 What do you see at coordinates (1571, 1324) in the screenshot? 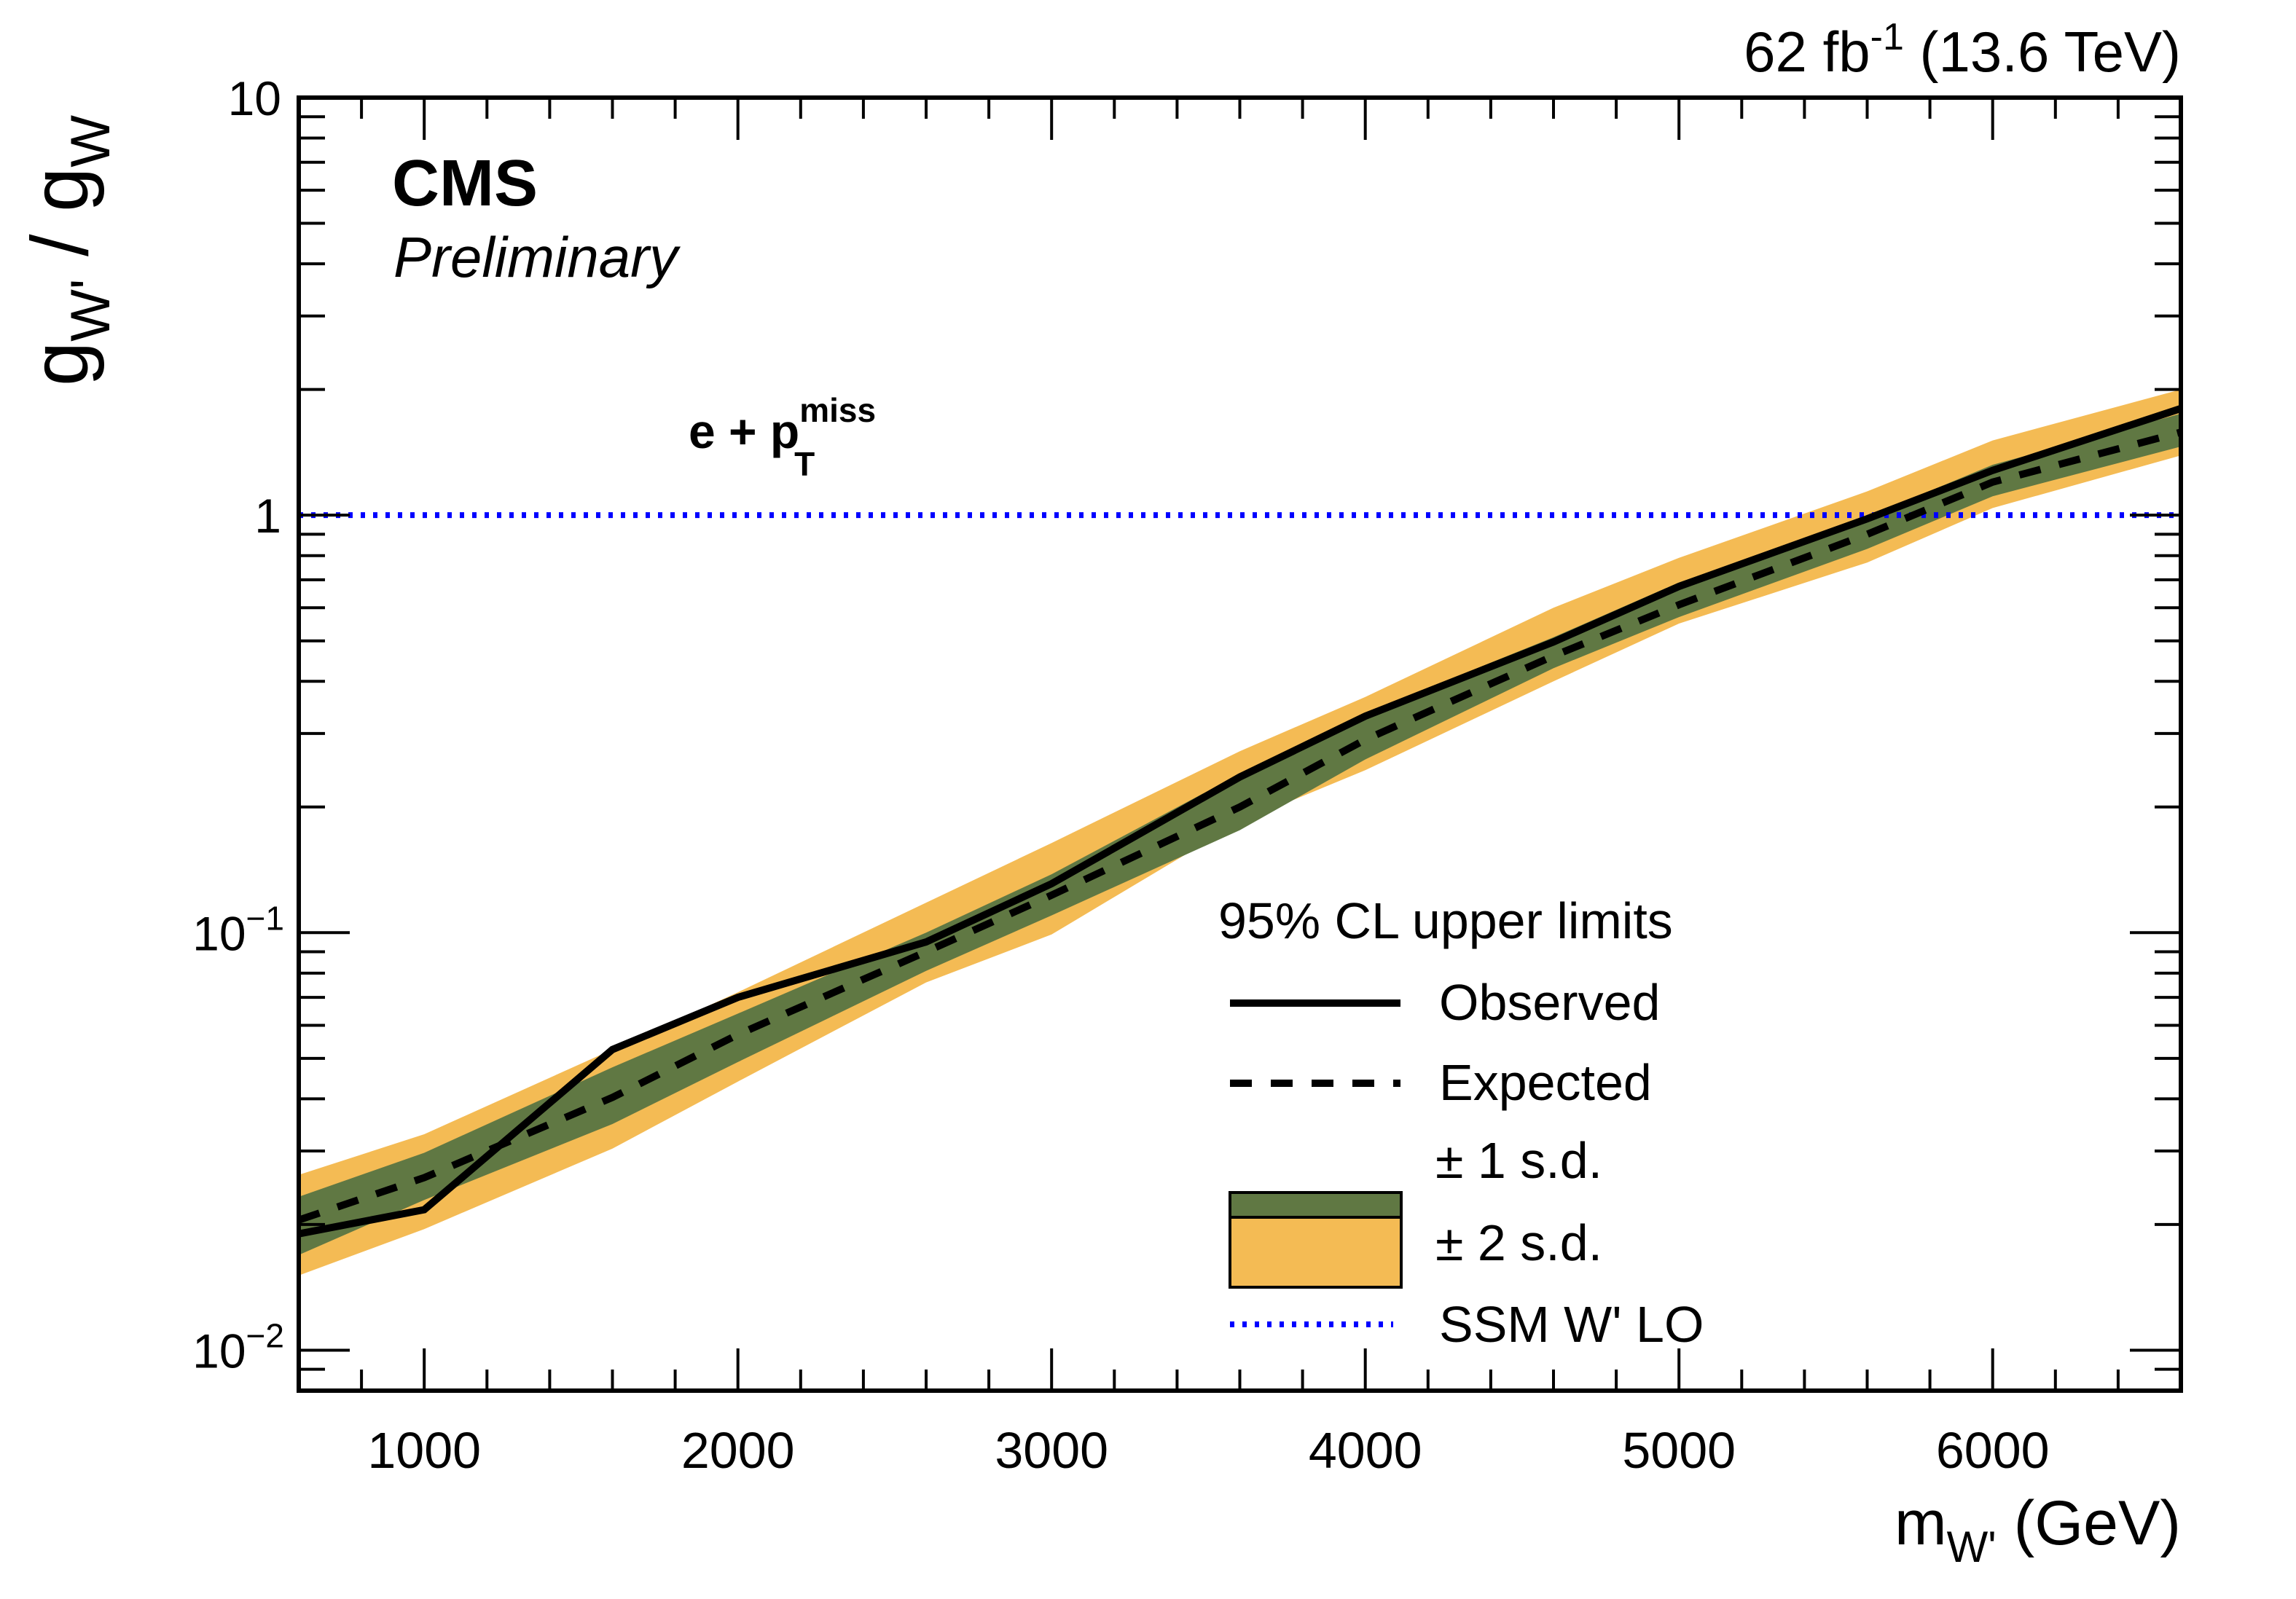
I see `legend-label-ssm: SSM W' LO` at bounding box center [1571, 1324].